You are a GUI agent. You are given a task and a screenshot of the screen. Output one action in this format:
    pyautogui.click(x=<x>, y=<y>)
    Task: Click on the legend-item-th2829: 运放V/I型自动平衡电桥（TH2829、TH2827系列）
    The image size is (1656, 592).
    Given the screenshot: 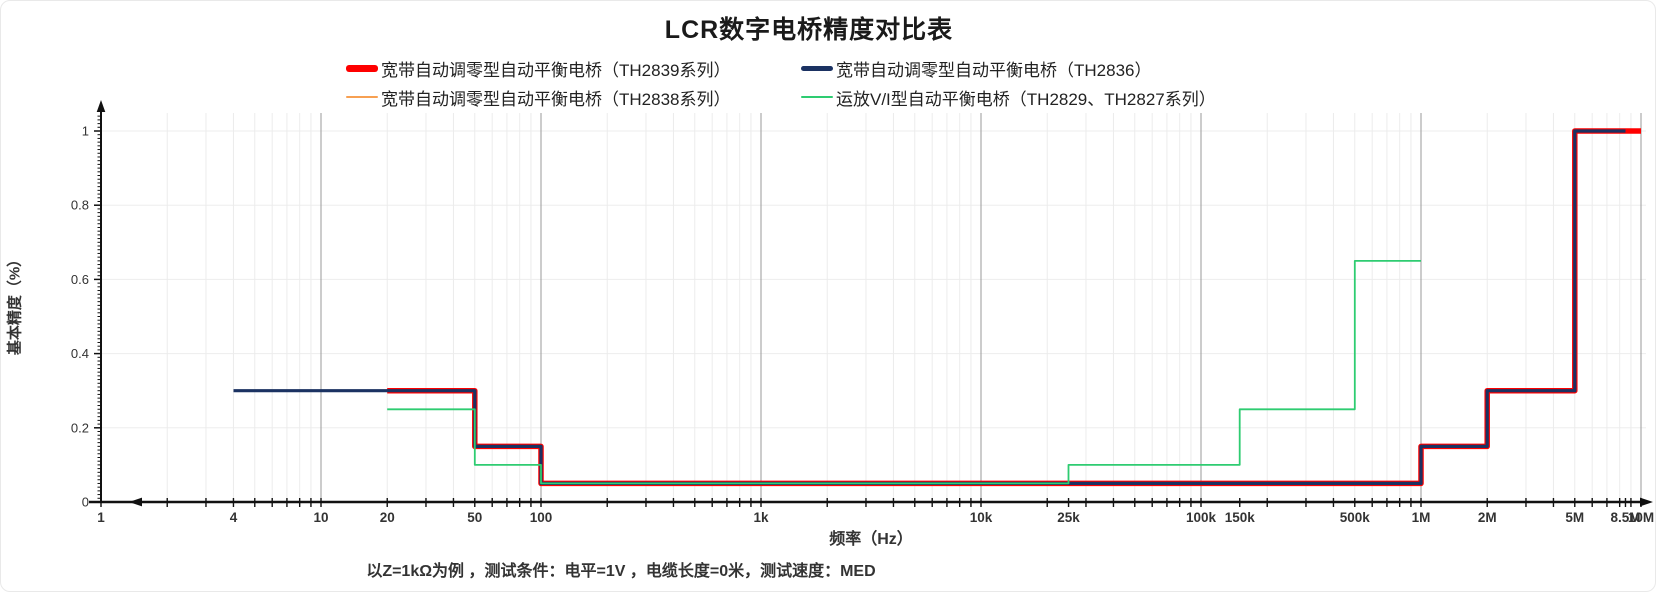 What is the action you would take?
    pyautogui.click(x=1008, y=97)
    